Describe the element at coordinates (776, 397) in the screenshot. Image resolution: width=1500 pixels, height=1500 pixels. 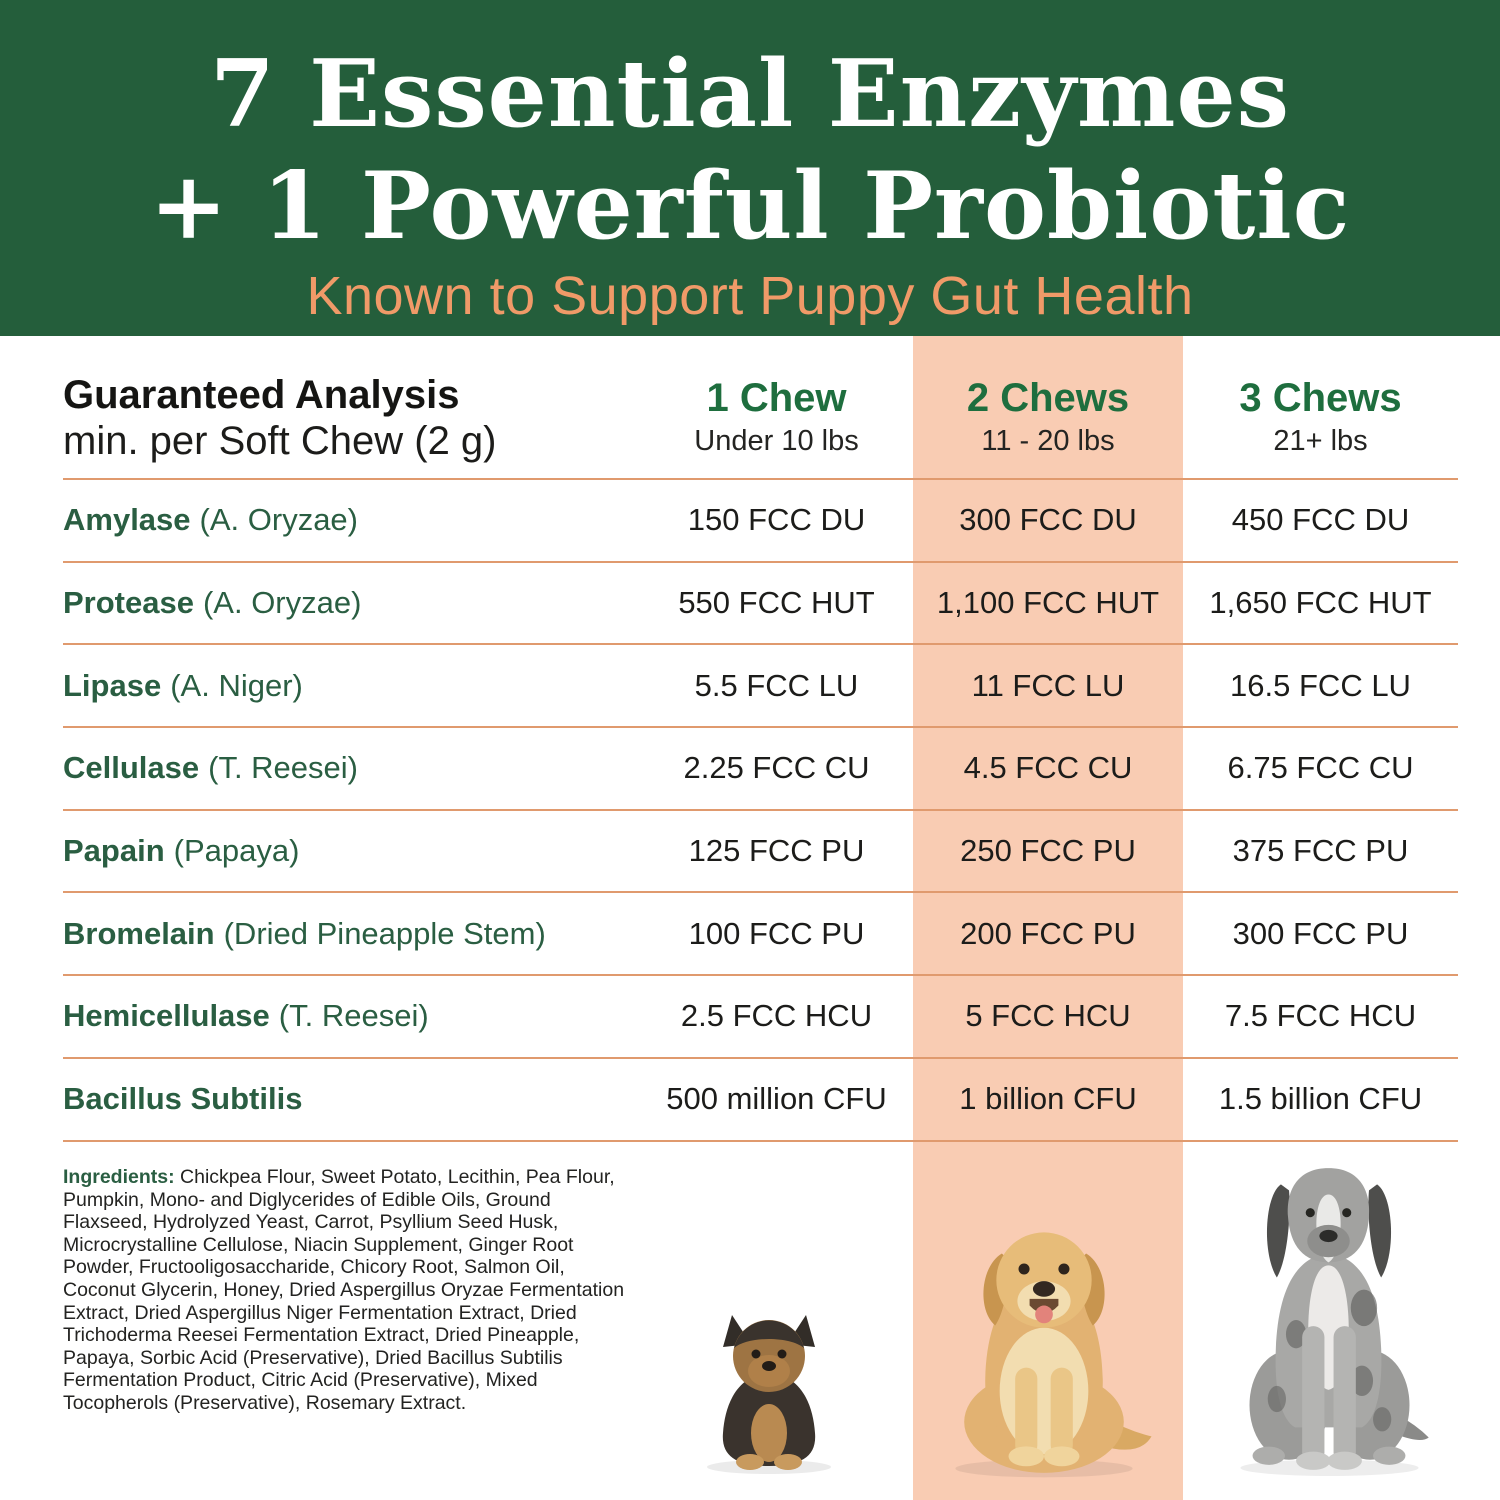
I see `column-label: 1 Chew` at that location.